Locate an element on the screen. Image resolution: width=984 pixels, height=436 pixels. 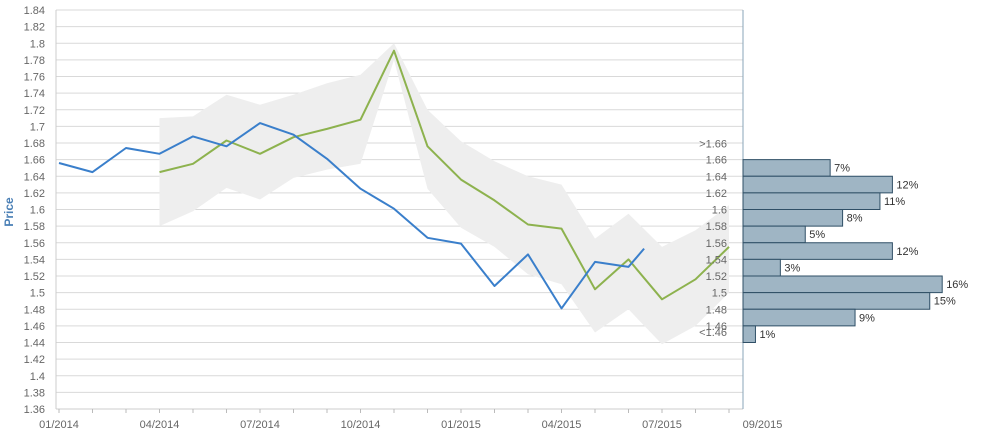
histogram-pct-label: 15% is located at coordinates (945, 302).